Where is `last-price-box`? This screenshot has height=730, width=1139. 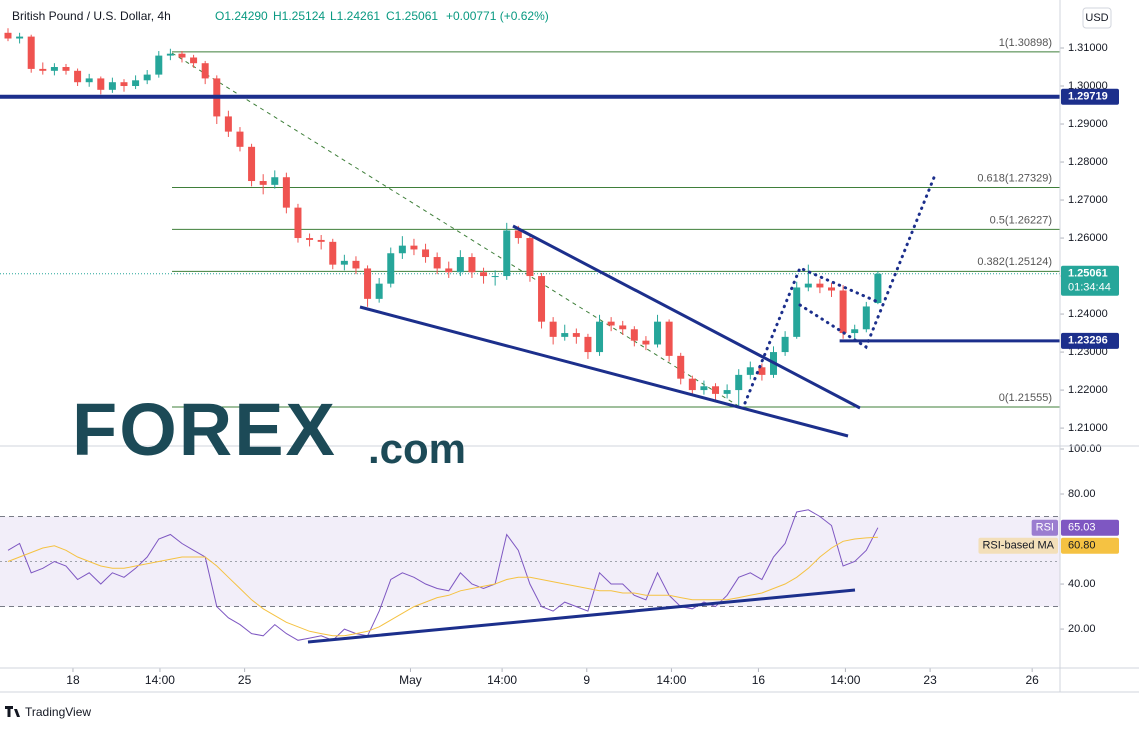
last-price-box is located at coordinates (1090, 280).